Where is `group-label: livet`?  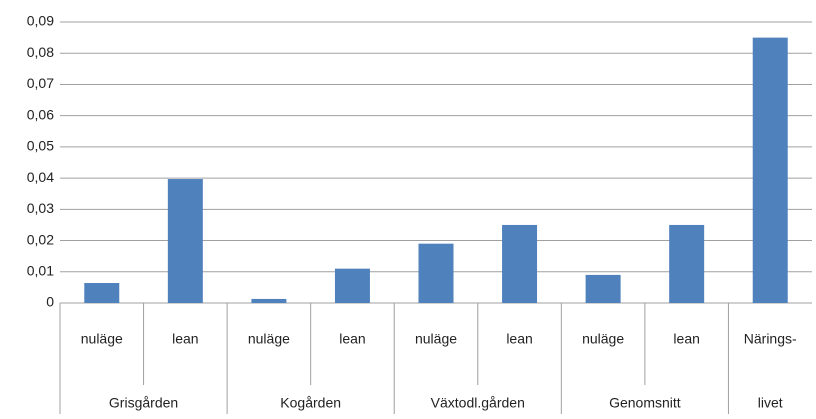 group-label: livet is located at coordinates (770, 403).